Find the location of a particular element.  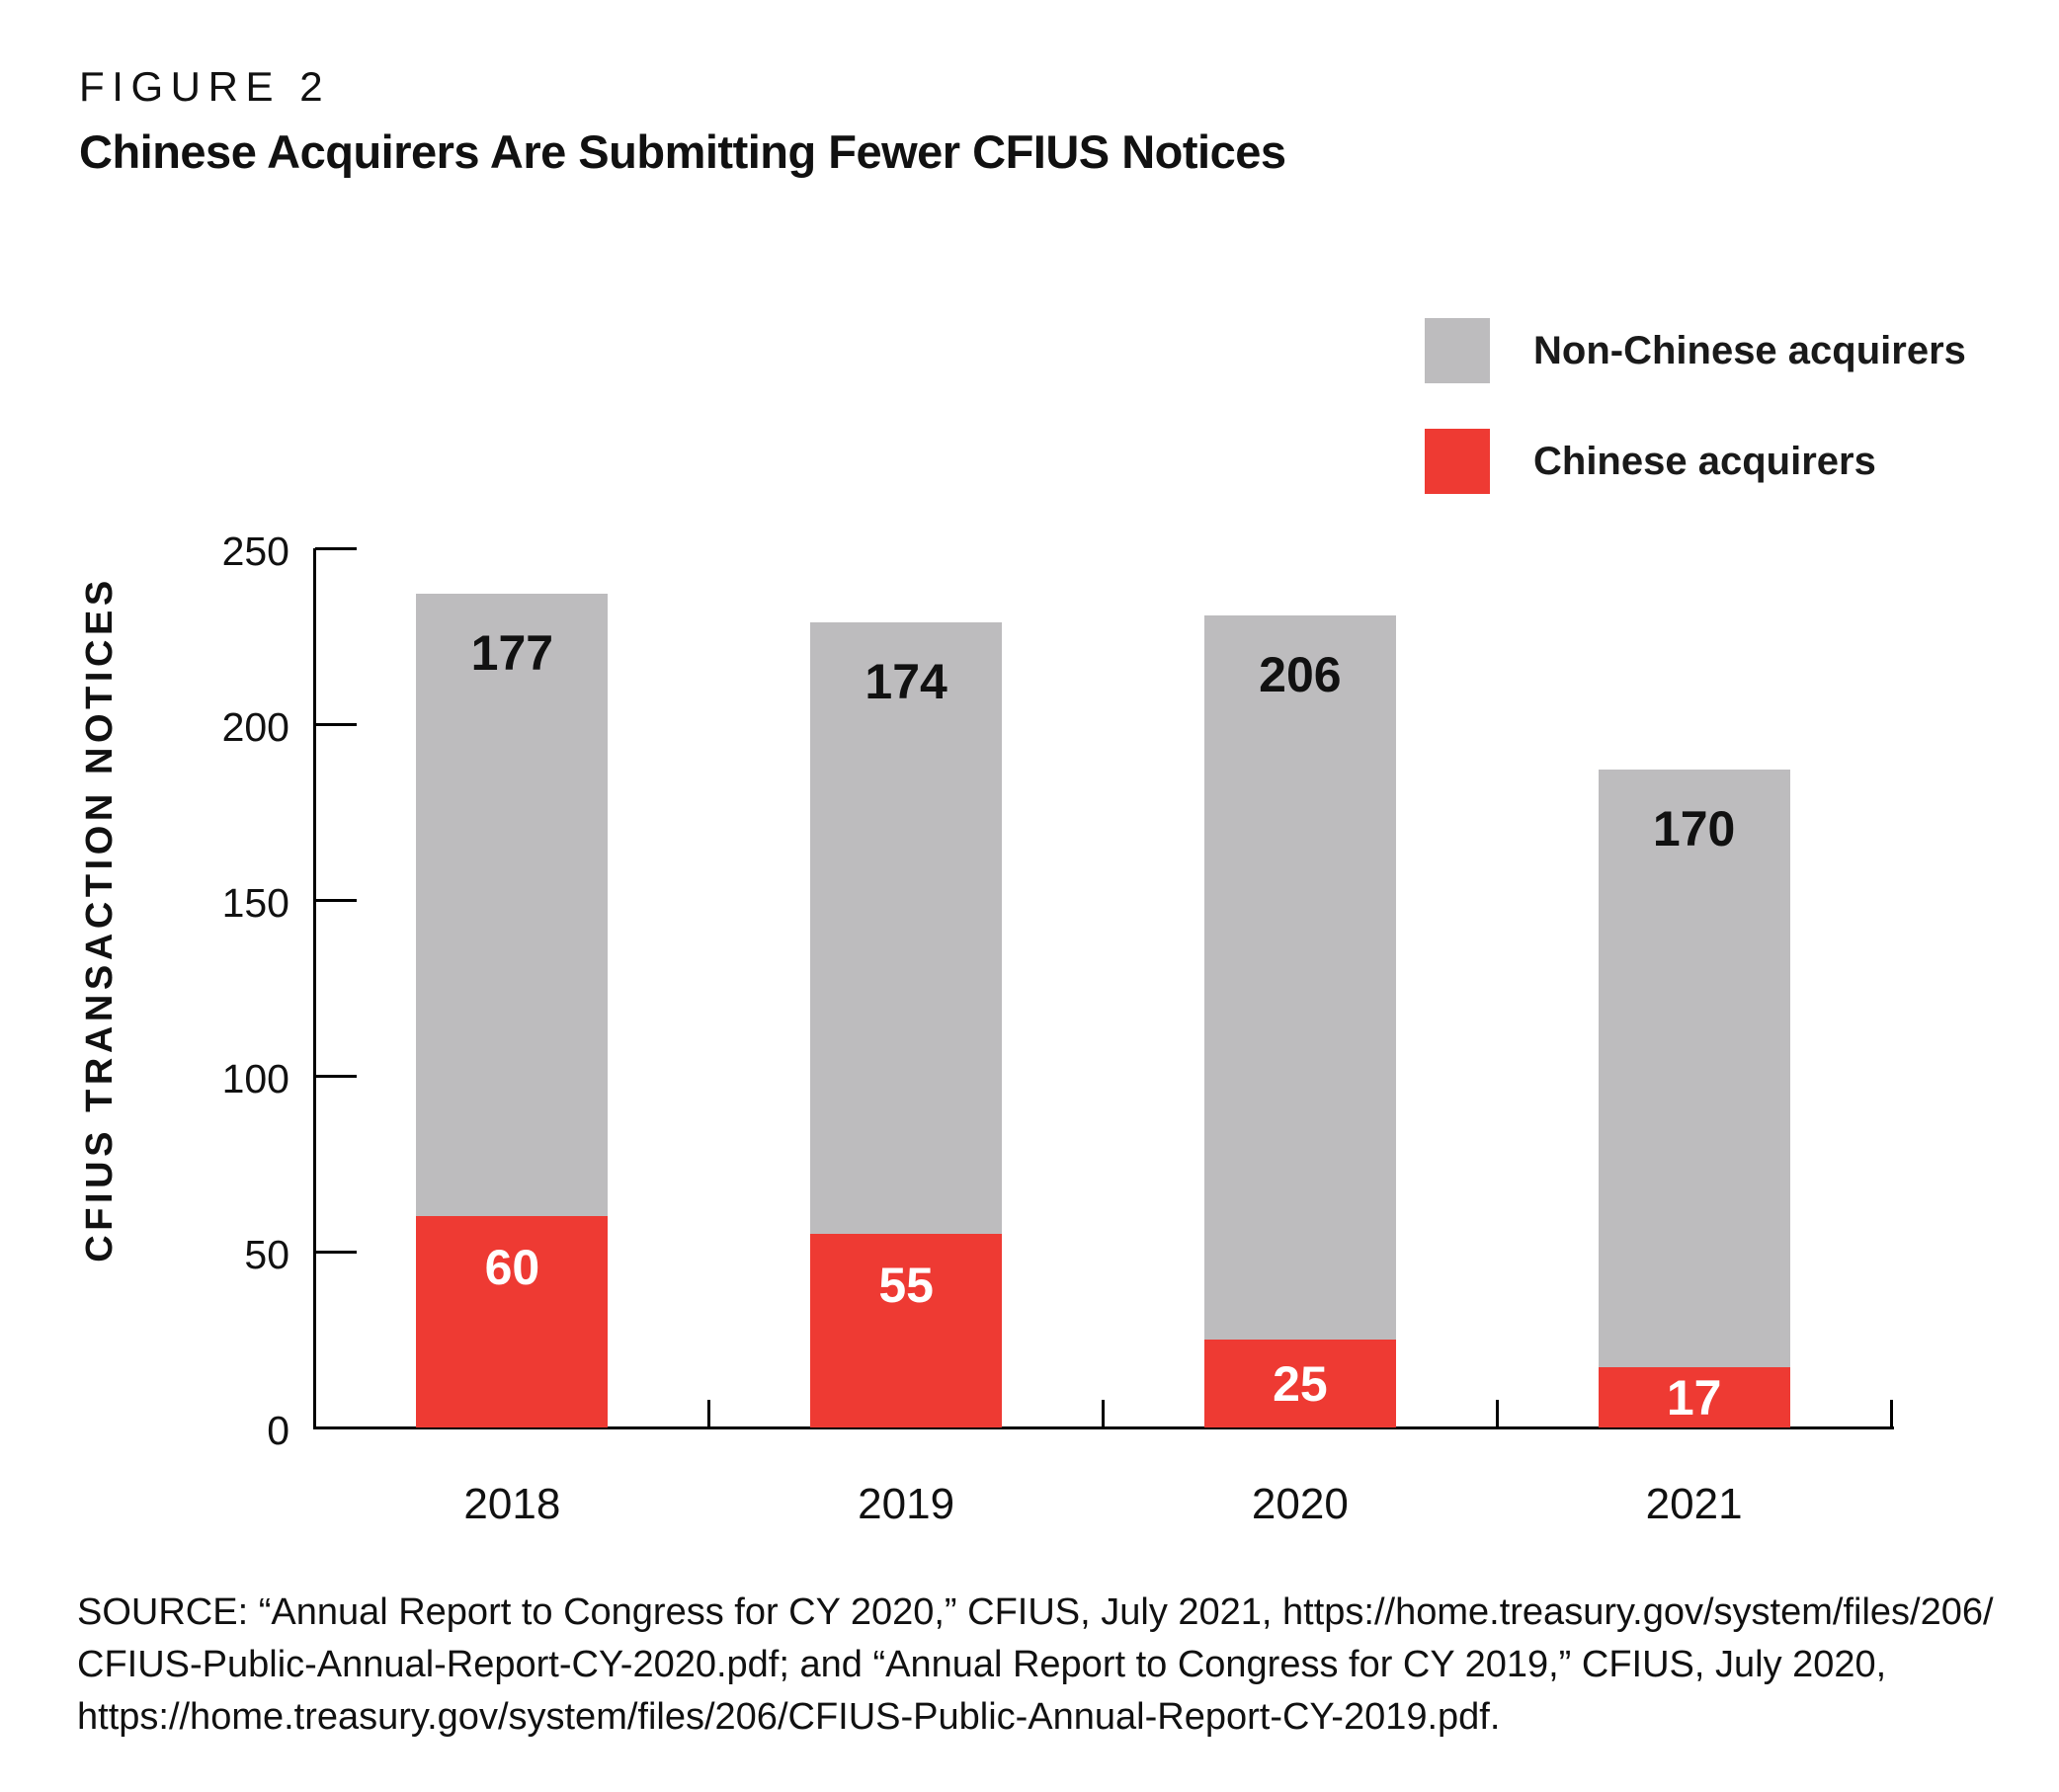

value-label-non-chinese-2019: 174 is located at coordinates (906, 681).